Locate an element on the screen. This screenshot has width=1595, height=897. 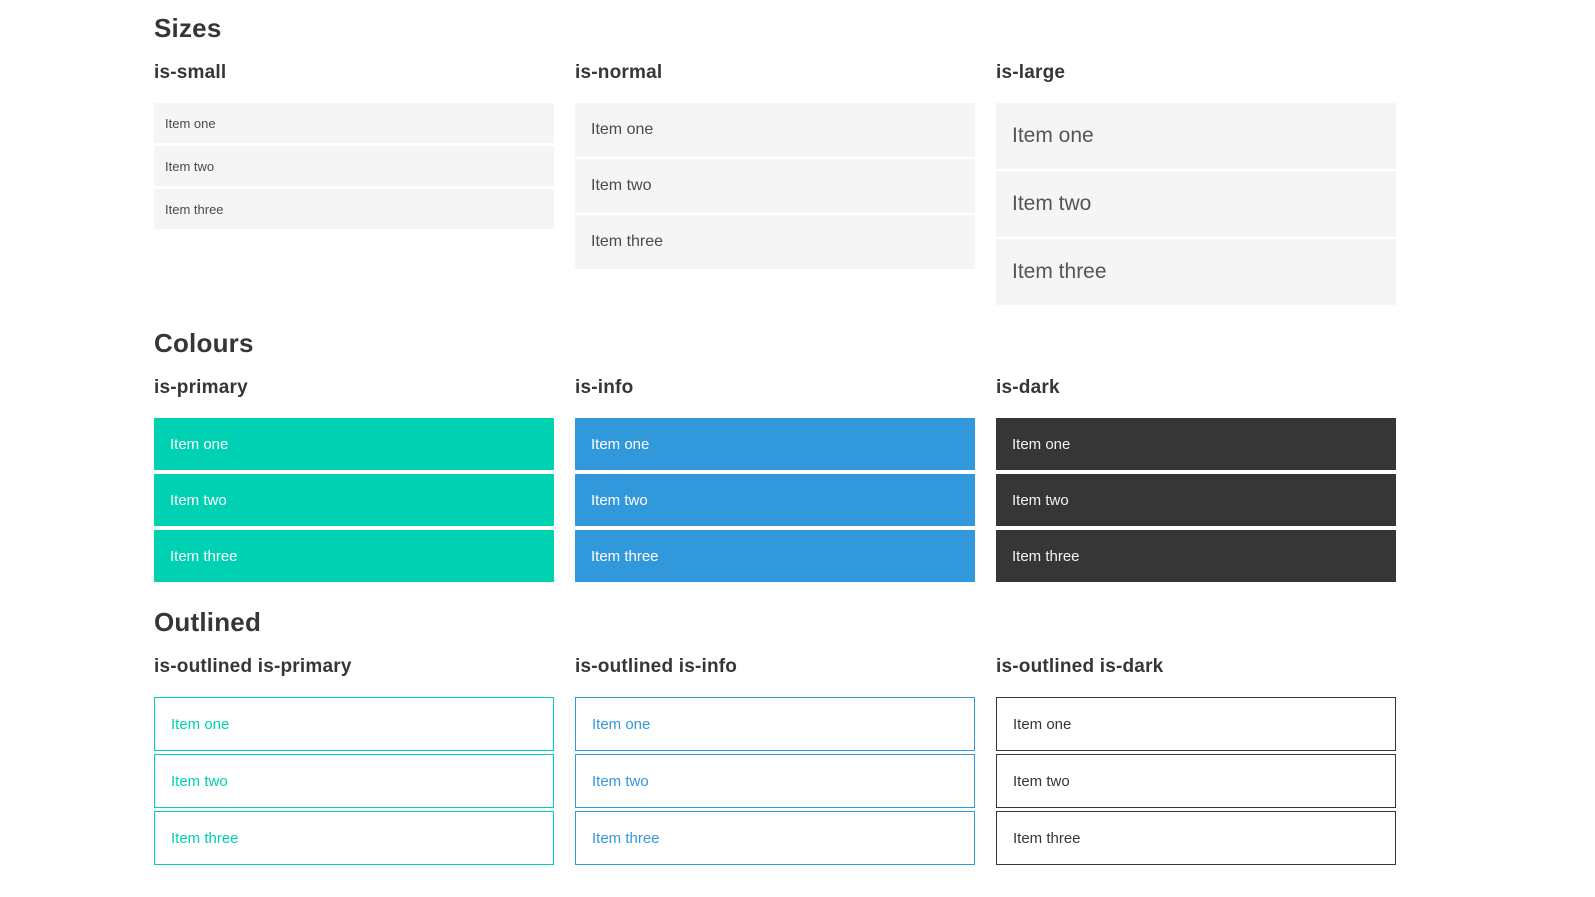
column-normal: is-normal Item one Item two Item three is located at coordinates (775, 175).